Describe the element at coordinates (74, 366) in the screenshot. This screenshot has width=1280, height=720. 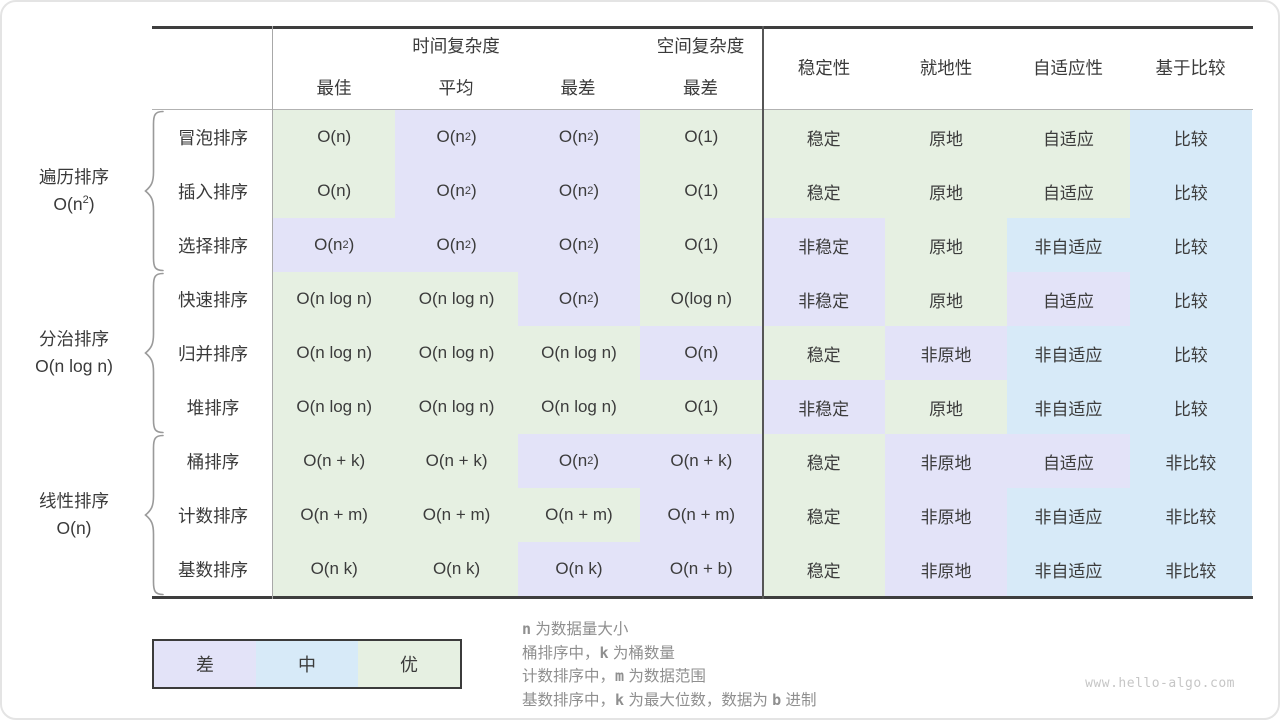
I see `group-complexity: O(n log n)` at that location.